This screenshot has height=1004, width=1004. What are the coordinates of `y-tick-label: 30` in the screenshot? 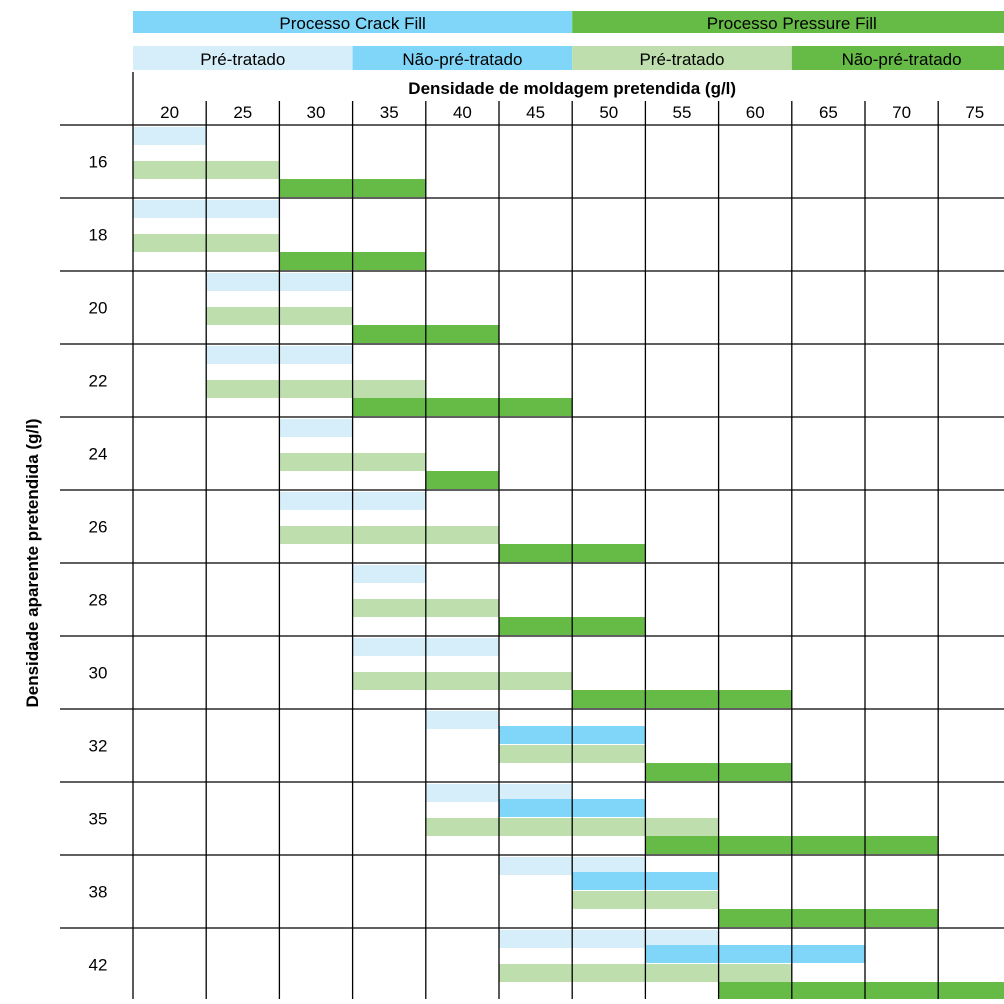 It's located at (98, 673).